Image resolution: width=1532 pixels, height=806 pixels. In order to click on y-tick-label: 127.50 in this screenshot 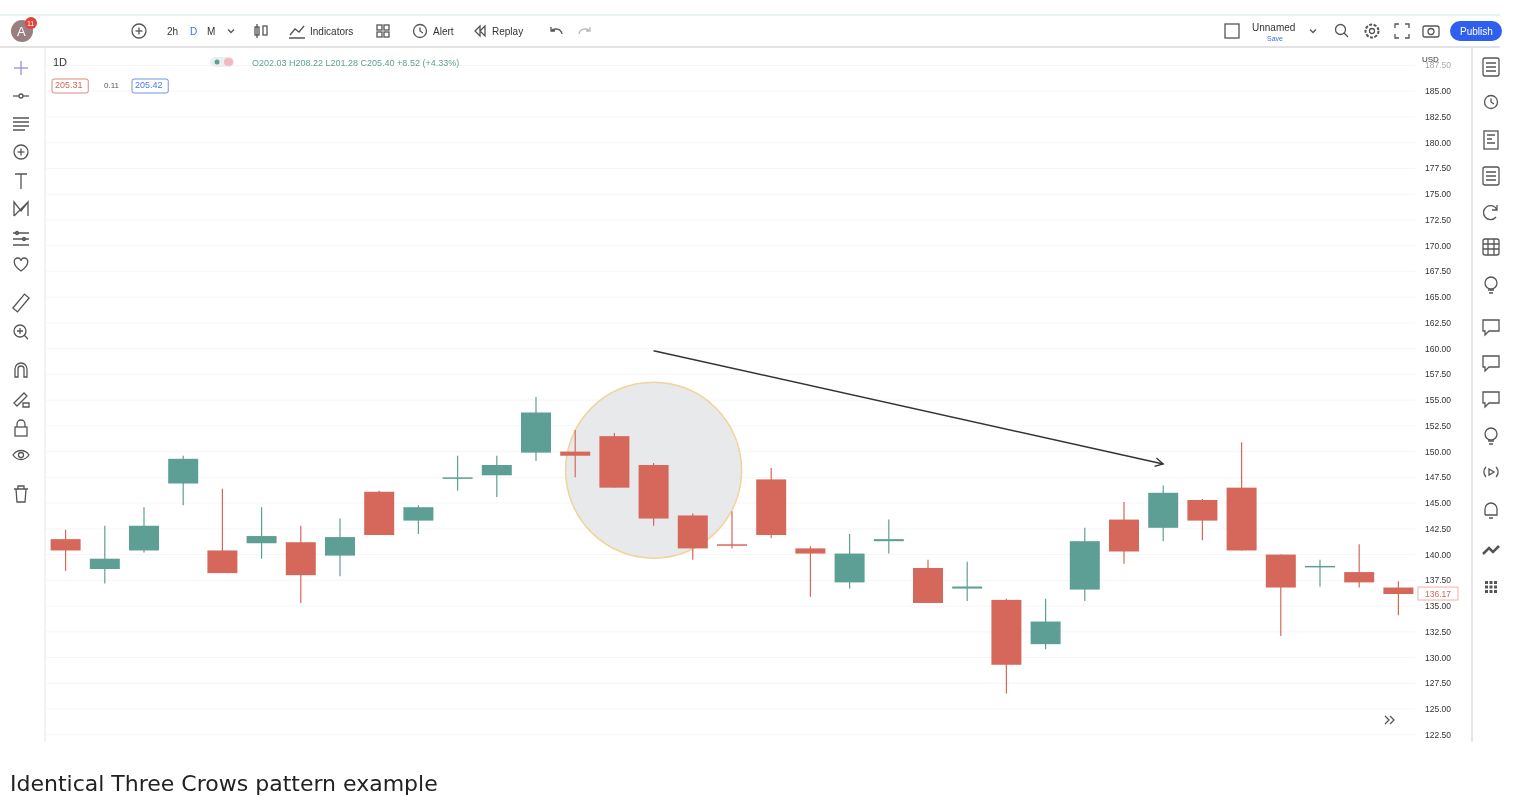, I will do `click(1438, 683)`.